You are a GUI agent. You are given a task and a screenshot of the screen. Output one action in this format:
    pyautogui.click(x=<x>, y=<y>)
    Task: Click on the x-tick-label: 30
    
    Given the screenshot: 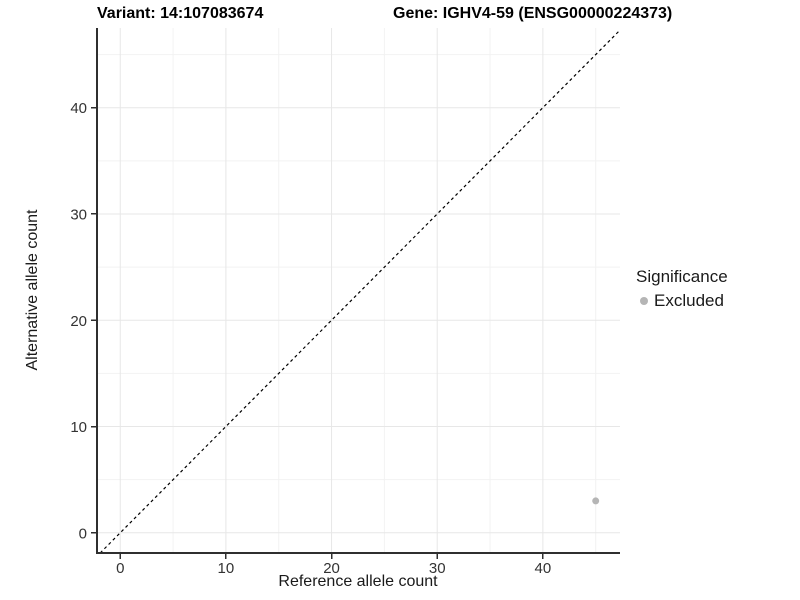 What is the action you would take?
    pyautogui.click(x=437, y=568)
    